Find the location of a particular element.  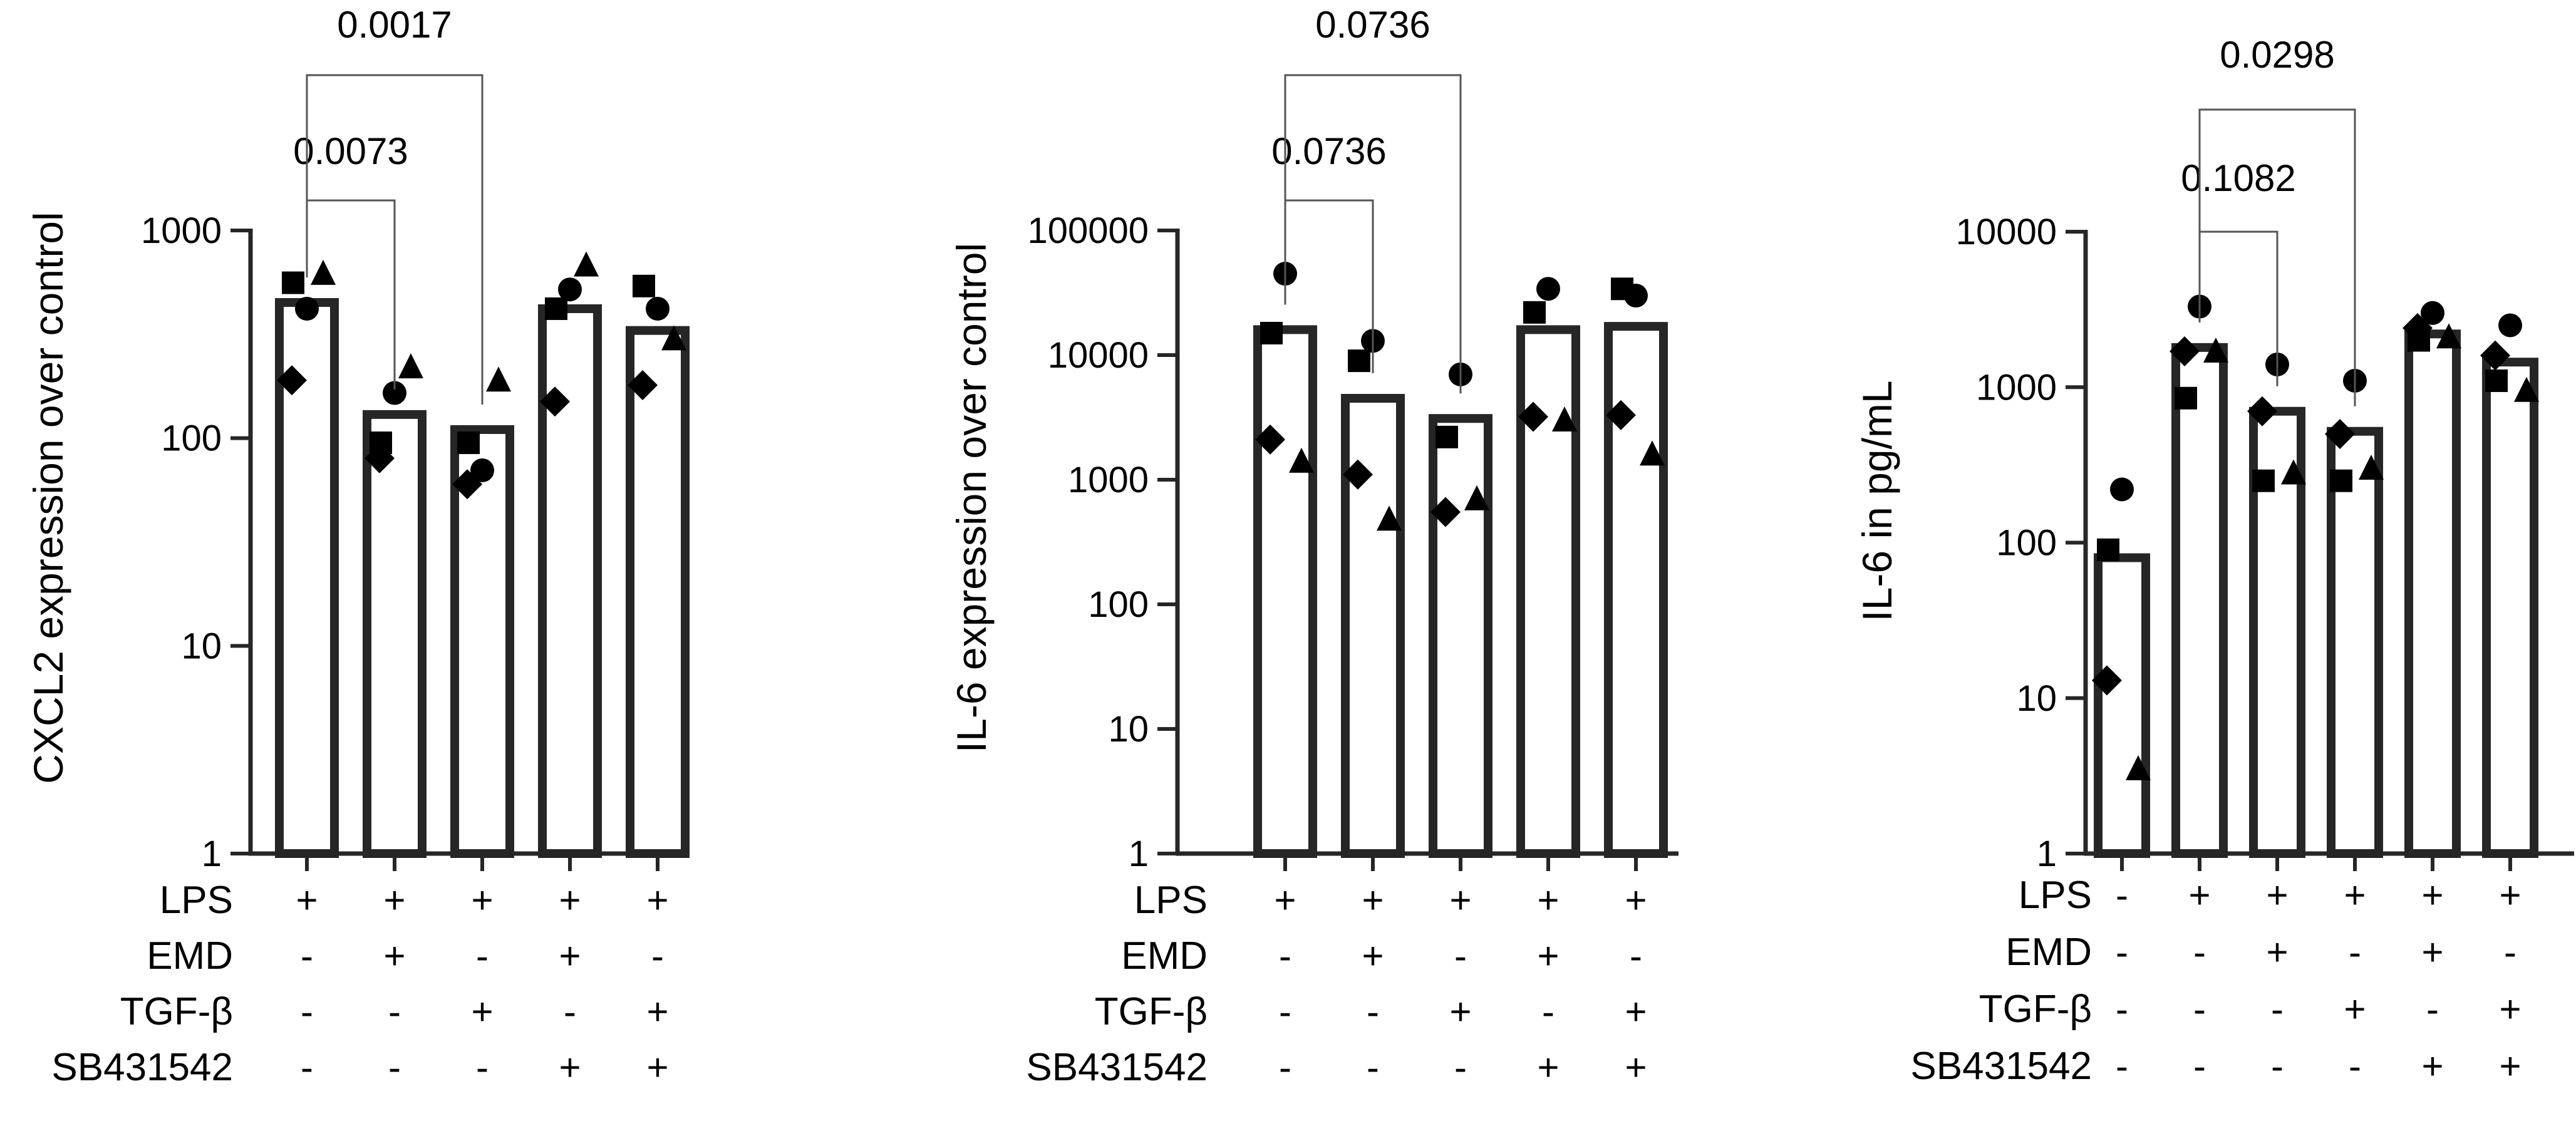

y-axis-label: CXCL2 expression over control is located at coordinates (48, 497).